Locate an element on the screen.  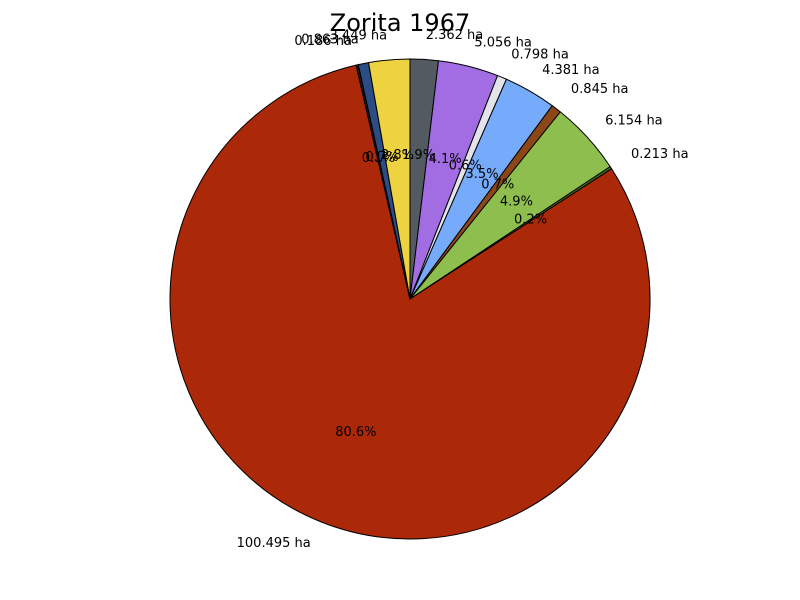
slice-value-label: 0.845 ha is located at coordinates (600, 89).